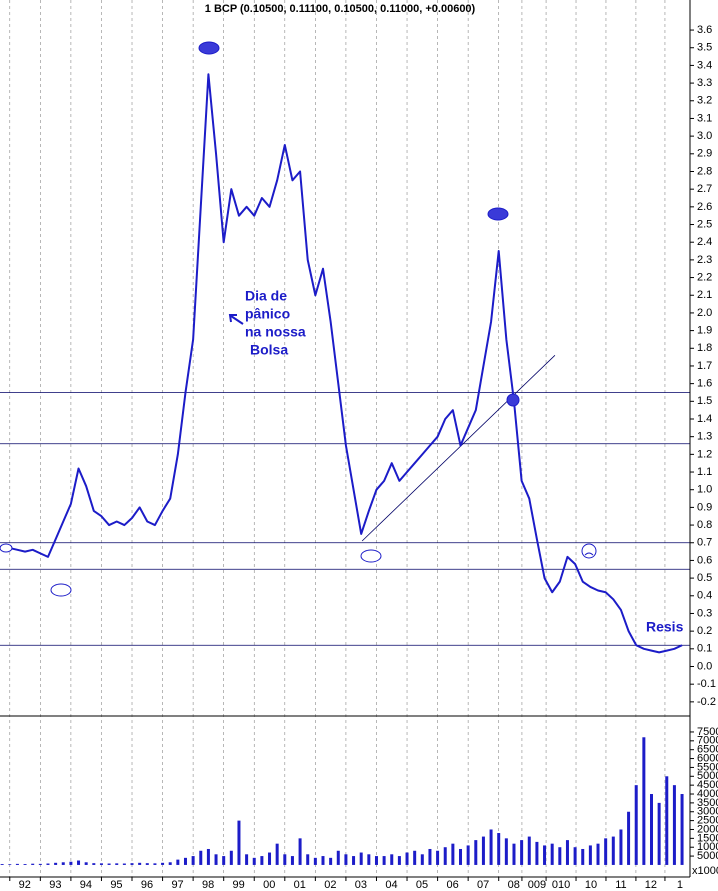 Image resolution: width=718 pixels, height=891 pixels. I want to click on y-tick-label: 2.5, so click(704, 224).